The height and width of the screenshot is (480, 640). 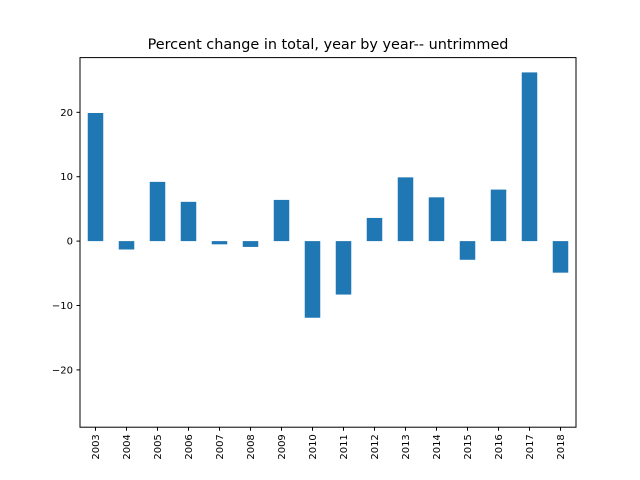 I want to click on x-tick-label: 2009, so click(x=282, y=446).